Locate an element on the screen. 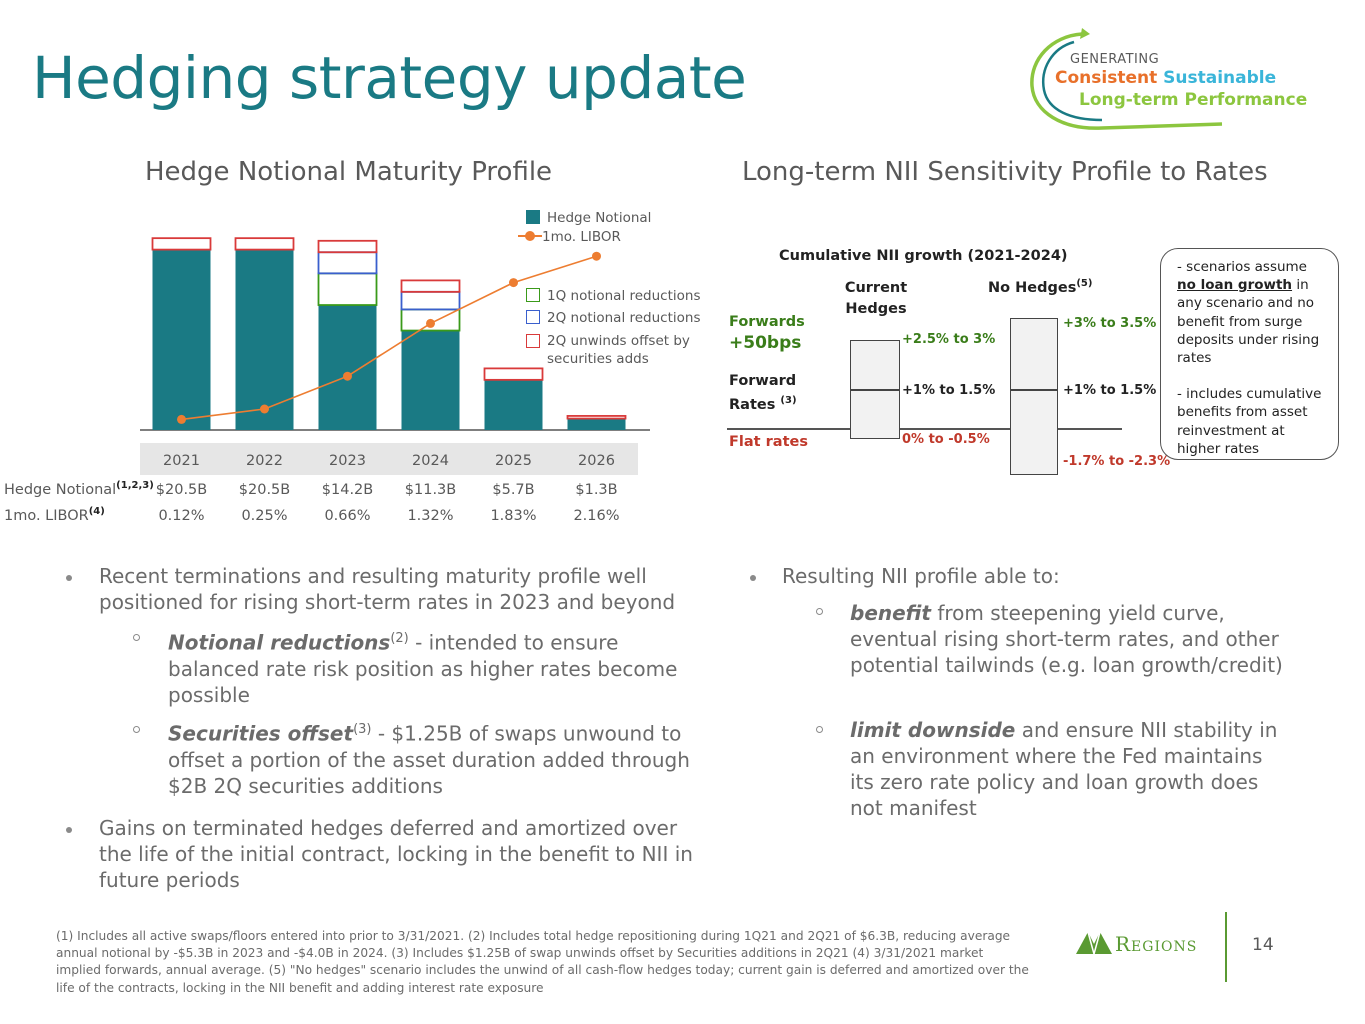  regions-logo: Regions is located at coordinates (1151, 945).